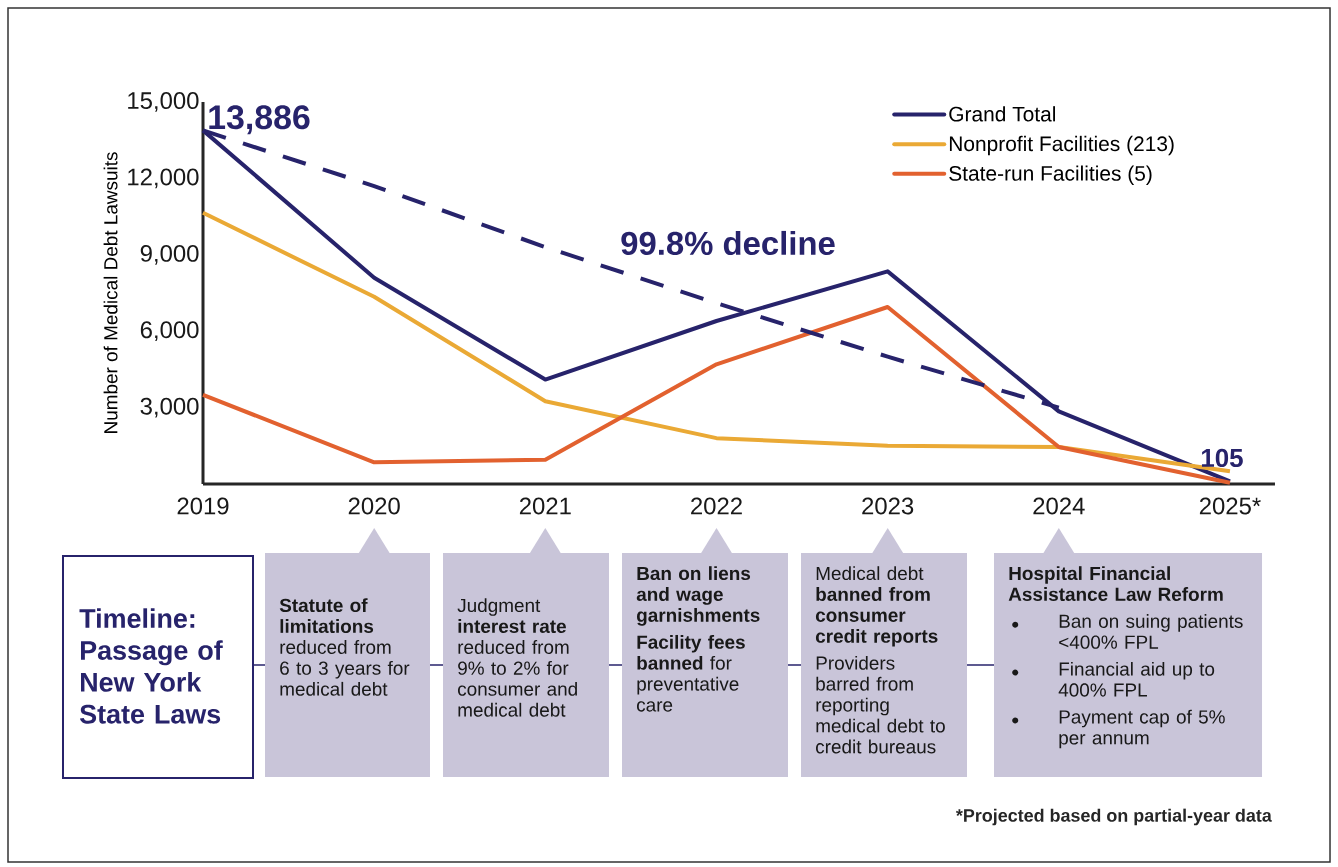 The height and width of the screenshot is (867, 1338). I want to click on y-tick-label: 15,000, so click(163, 102).